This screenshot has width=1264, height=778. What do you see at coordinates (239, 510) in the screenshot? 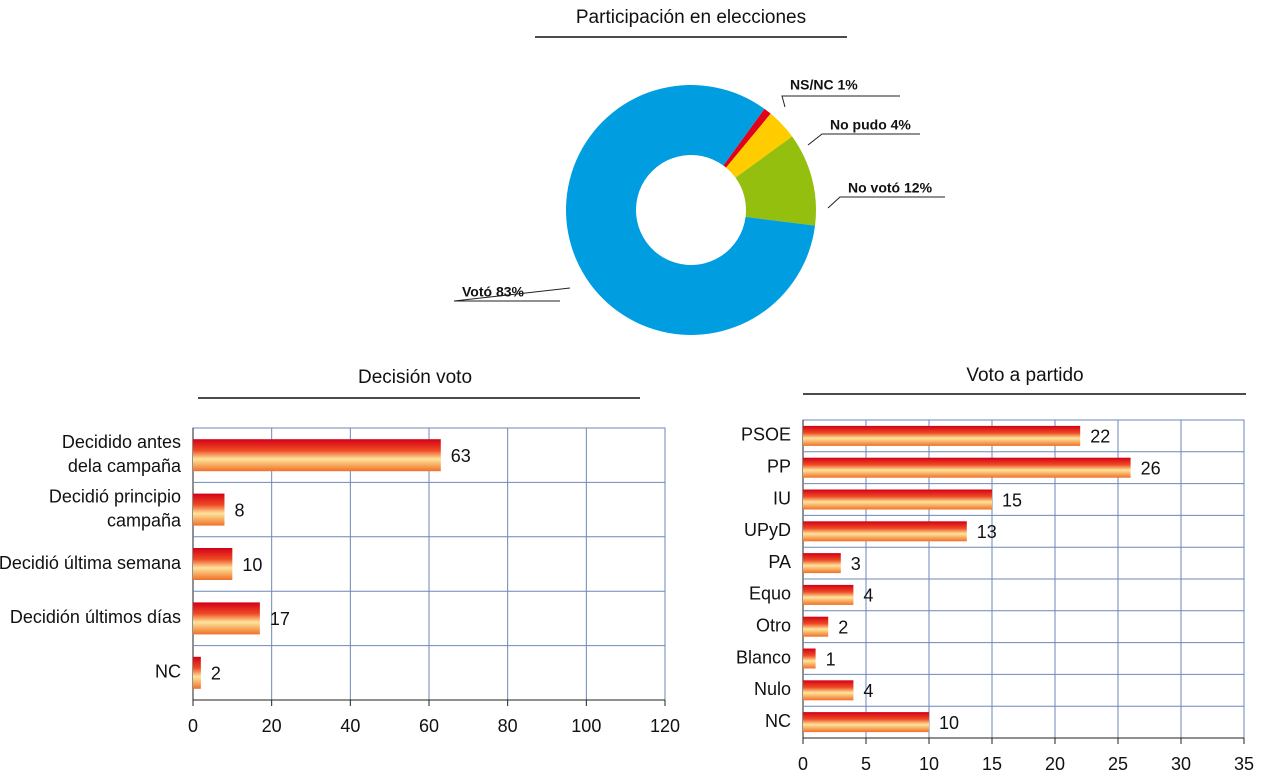
I see `value-label: 8` at bounding box center [239, 510].